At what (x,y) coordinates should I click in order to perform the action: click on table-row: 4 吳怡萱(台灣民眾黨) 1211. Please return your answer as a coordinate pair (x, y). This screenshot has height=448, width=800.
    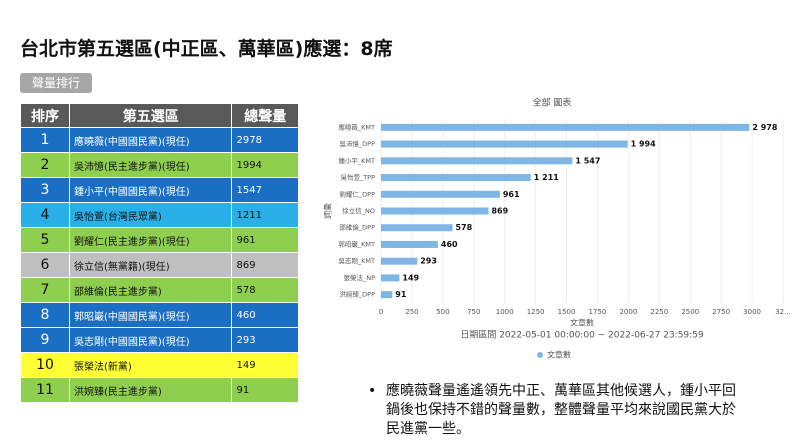
    Looking at the image, I should click on (159, 215).